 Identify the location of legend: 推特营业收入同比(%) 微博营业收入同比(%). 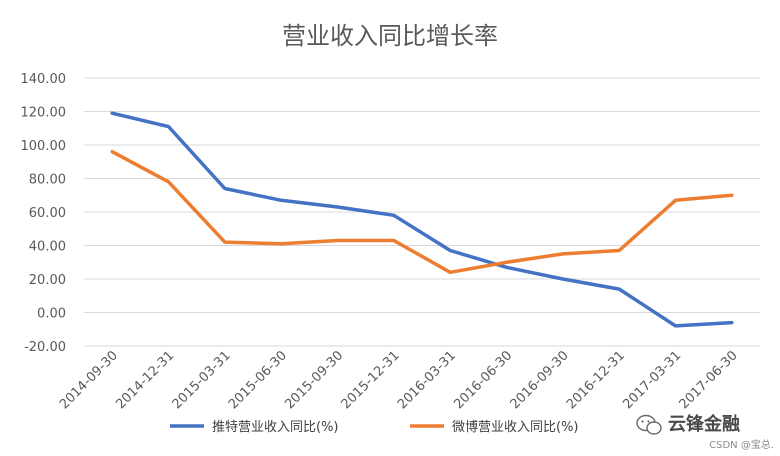
(374, 427).